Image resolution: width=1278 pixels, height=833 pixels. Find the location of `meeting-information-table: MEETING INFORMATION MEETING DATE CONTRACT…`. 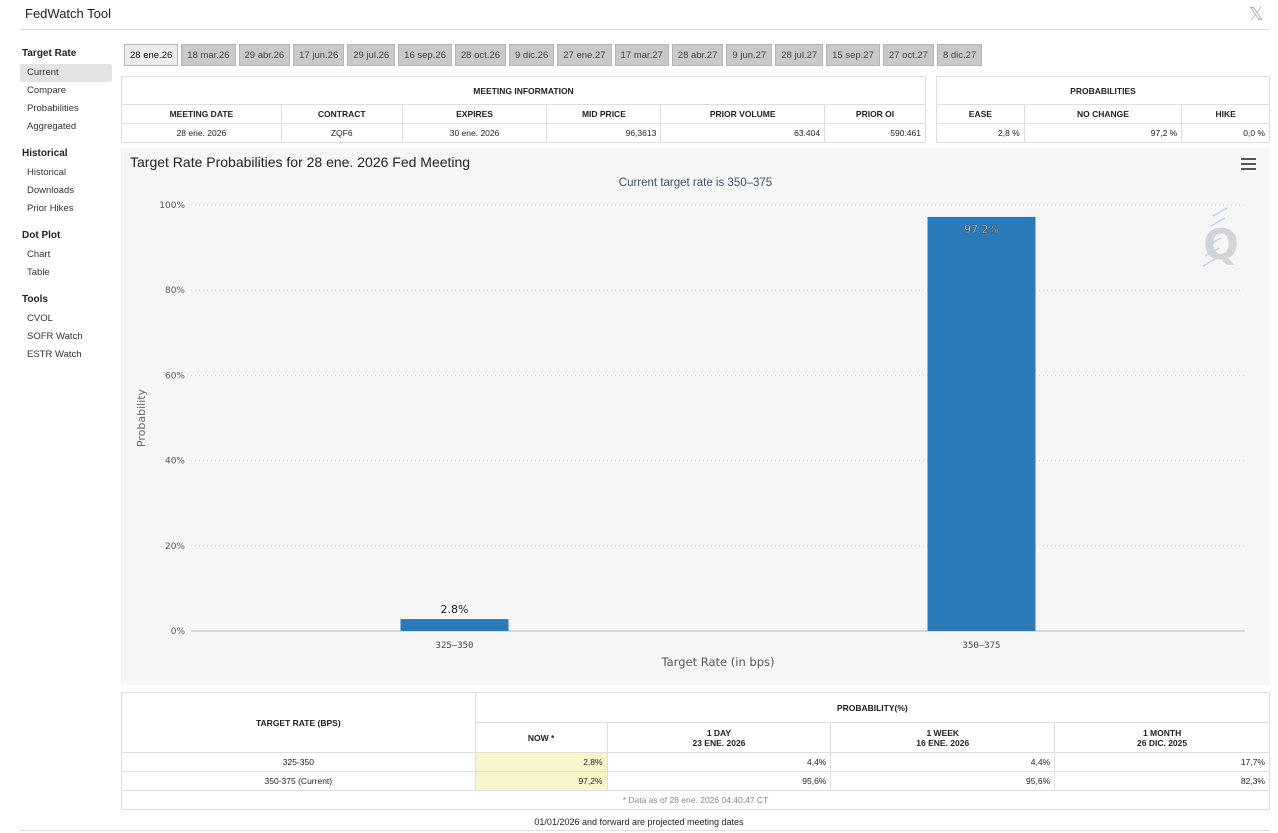

meeting-information-table: MEETING INFORMATION MEETING DATE CONTRACT… is located at coordinates (523, 109).